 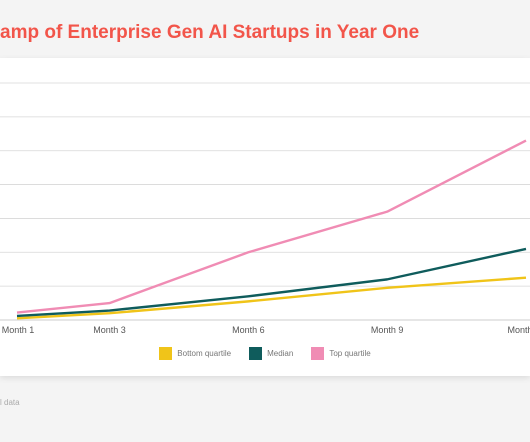 I want to click on legend-item: Top quartile, so click(x=341, y=353).